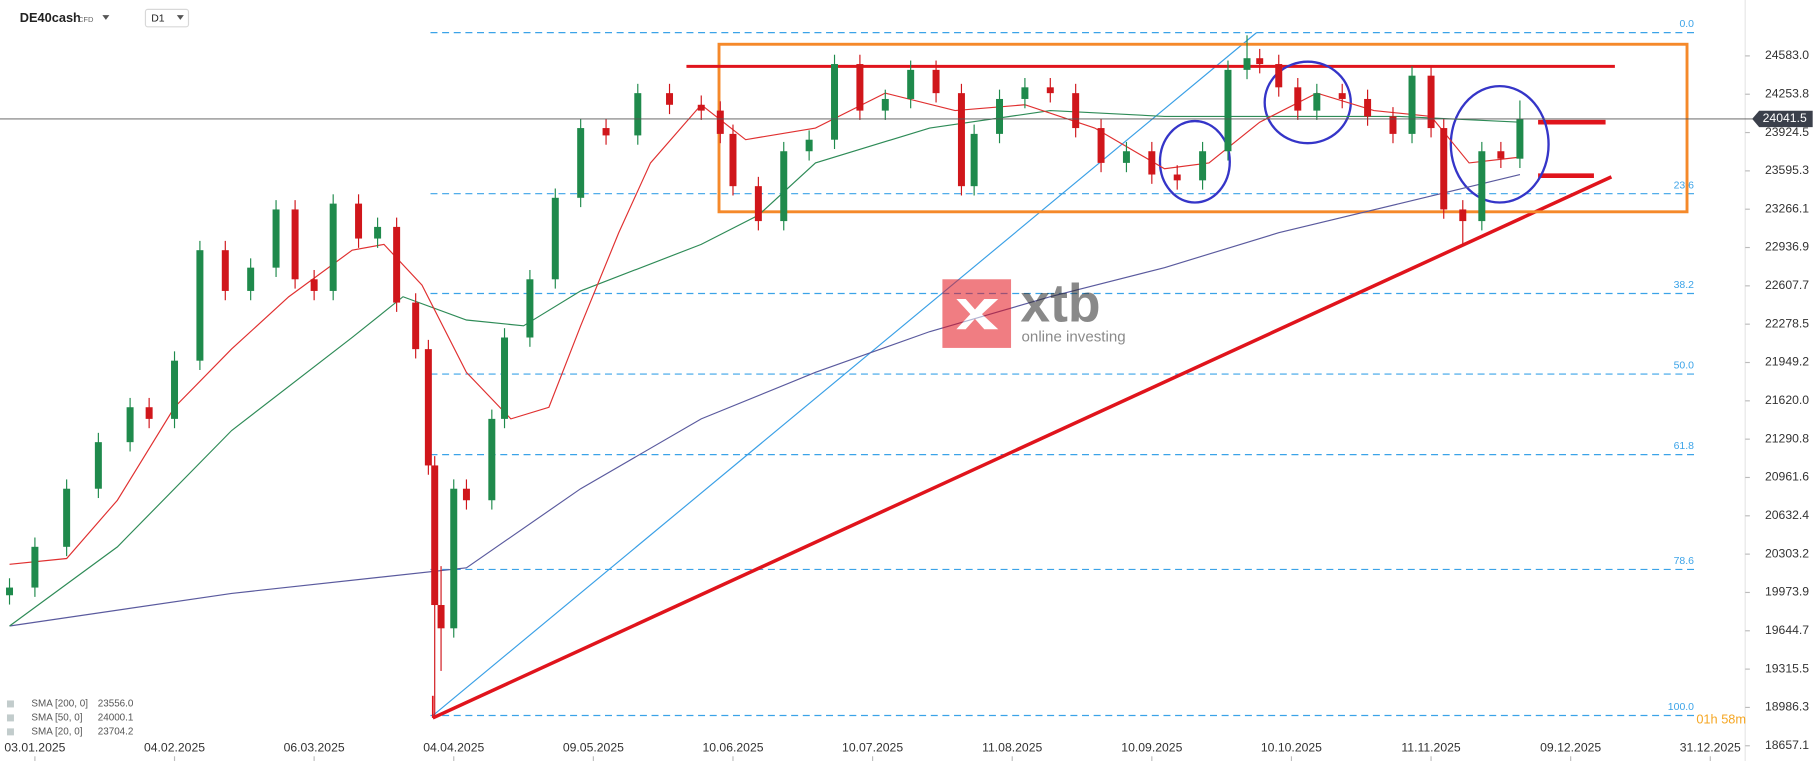  What do you see at coordinates (116, 718) in the screenshot?
I see `legend-value: 24000.1` at bounding box center [116, 718].